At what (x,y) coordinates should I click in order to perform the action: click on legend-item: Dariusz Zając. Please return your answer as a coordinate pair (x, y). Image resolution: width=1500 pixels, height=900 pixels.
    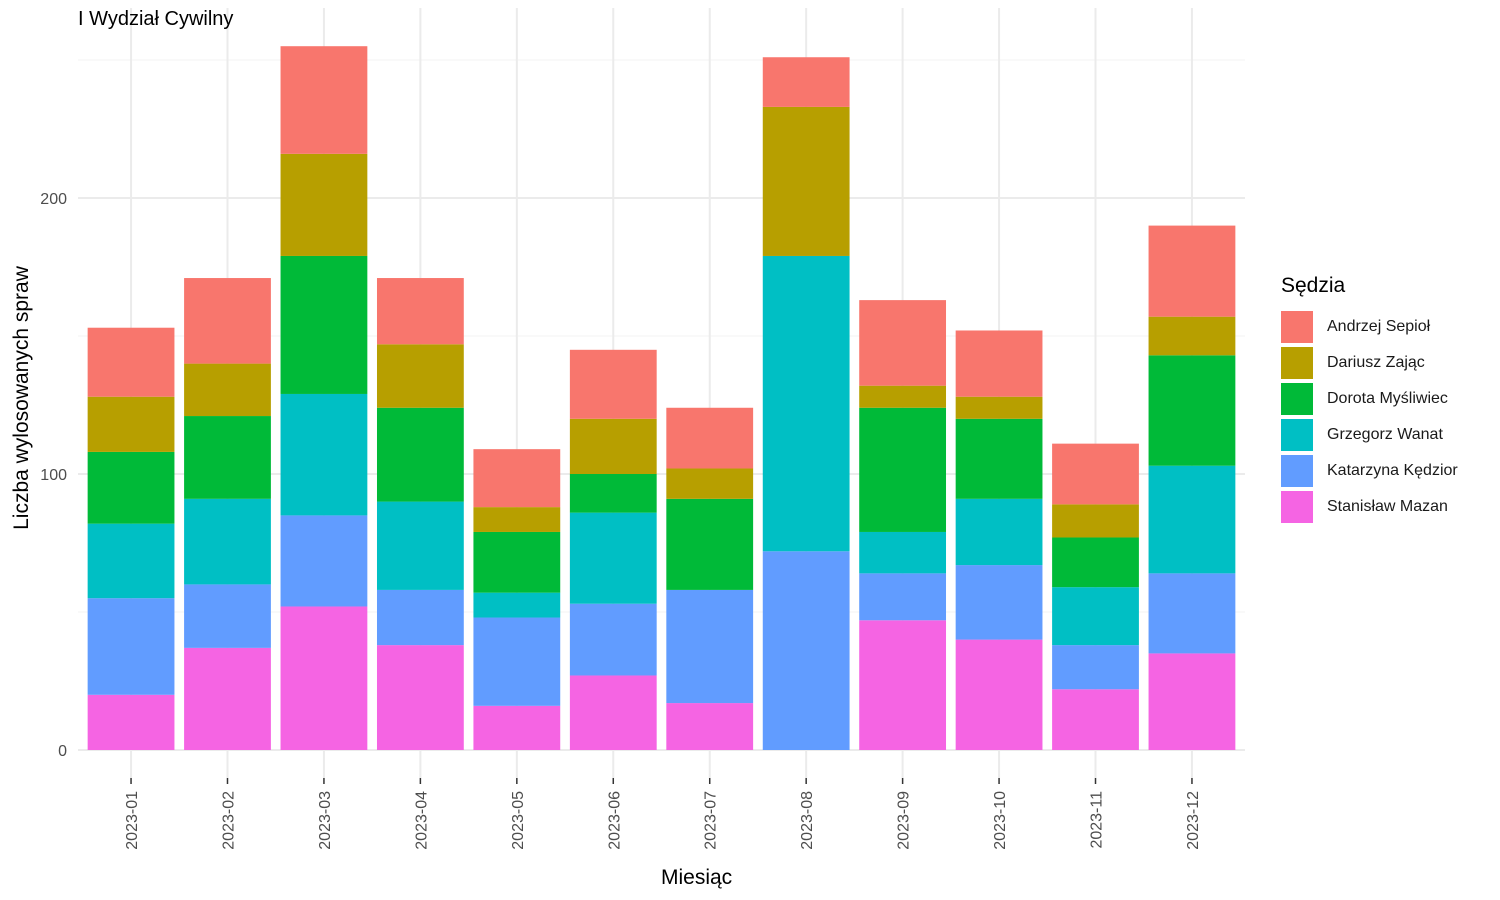
    Looking at the image, I should click on (1369, 363).